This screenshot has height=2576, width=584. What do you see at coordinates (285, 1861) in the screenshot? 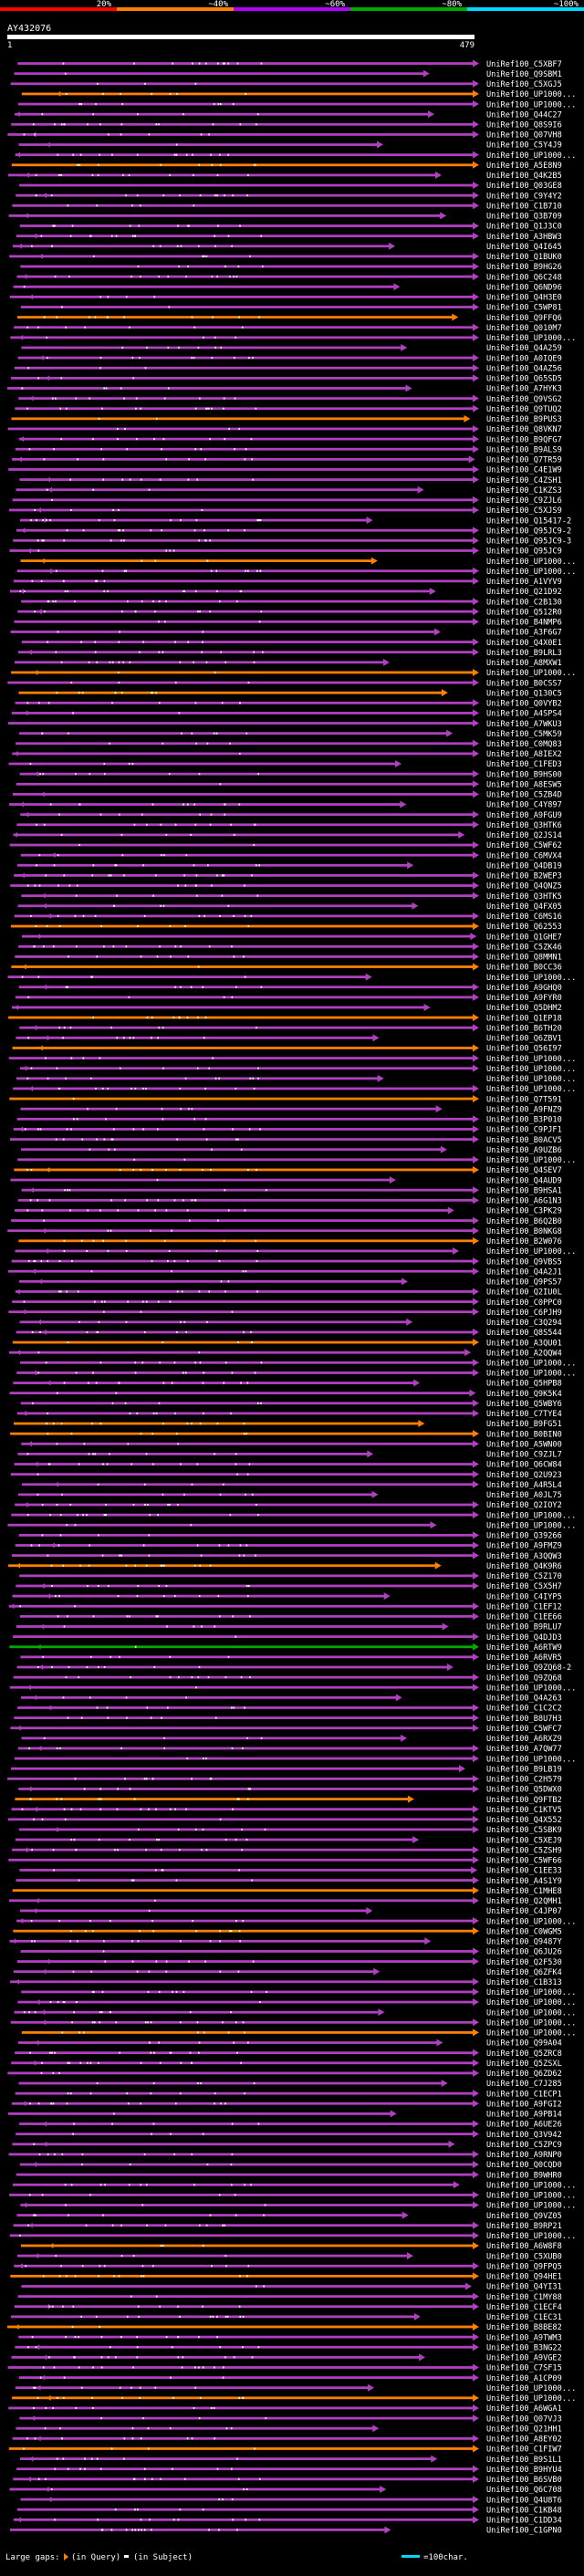
I see `hit-row: UniRef100_C5WF66` at bounding box center [285, 1861].